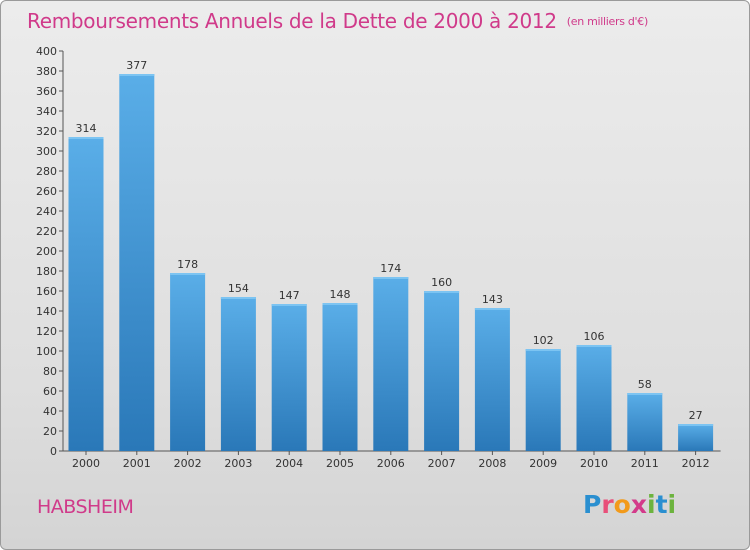 This screenshot has width=750, height=550. What do you see at coordinates (50, 411) in the screenshot?
I see `y-tick-label: 40` at bounding box center [50, 411].